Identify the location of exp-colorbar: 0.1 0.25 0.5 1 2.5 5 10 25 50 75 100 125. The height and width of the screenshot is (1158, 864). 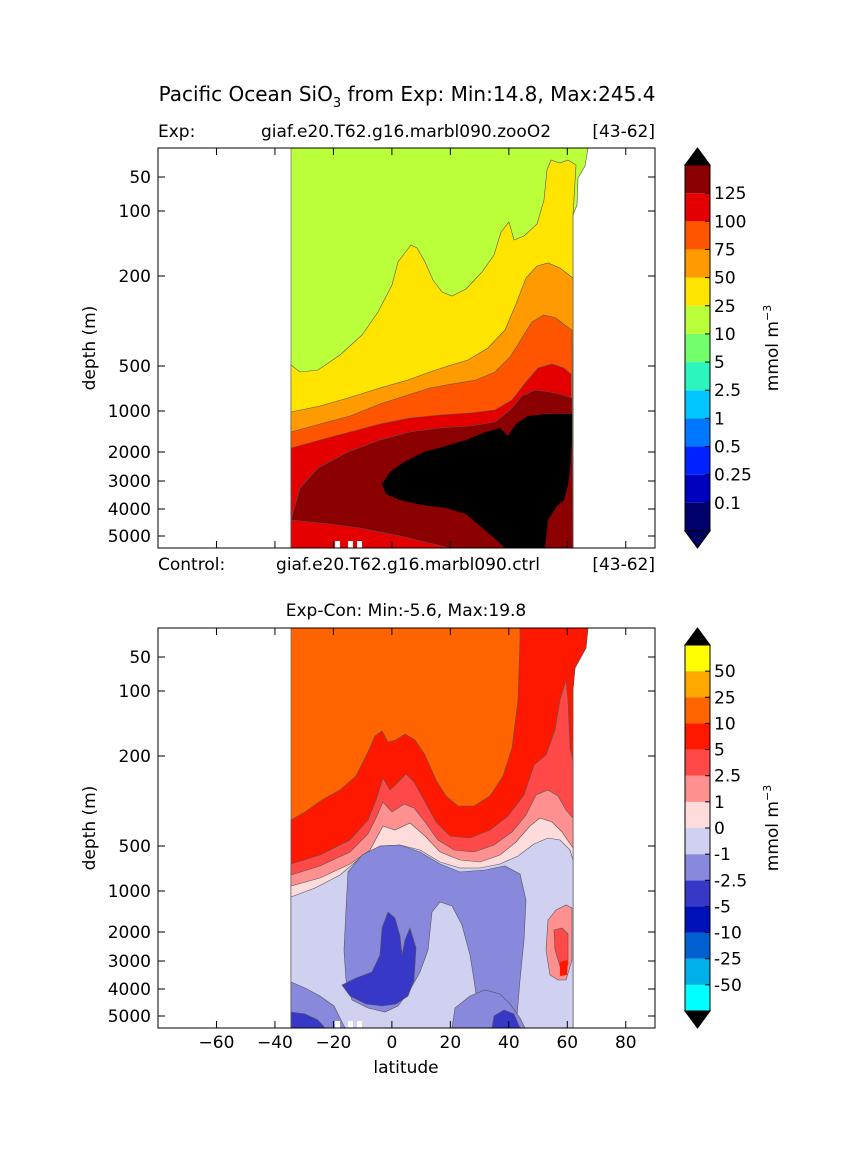
(718, 348).